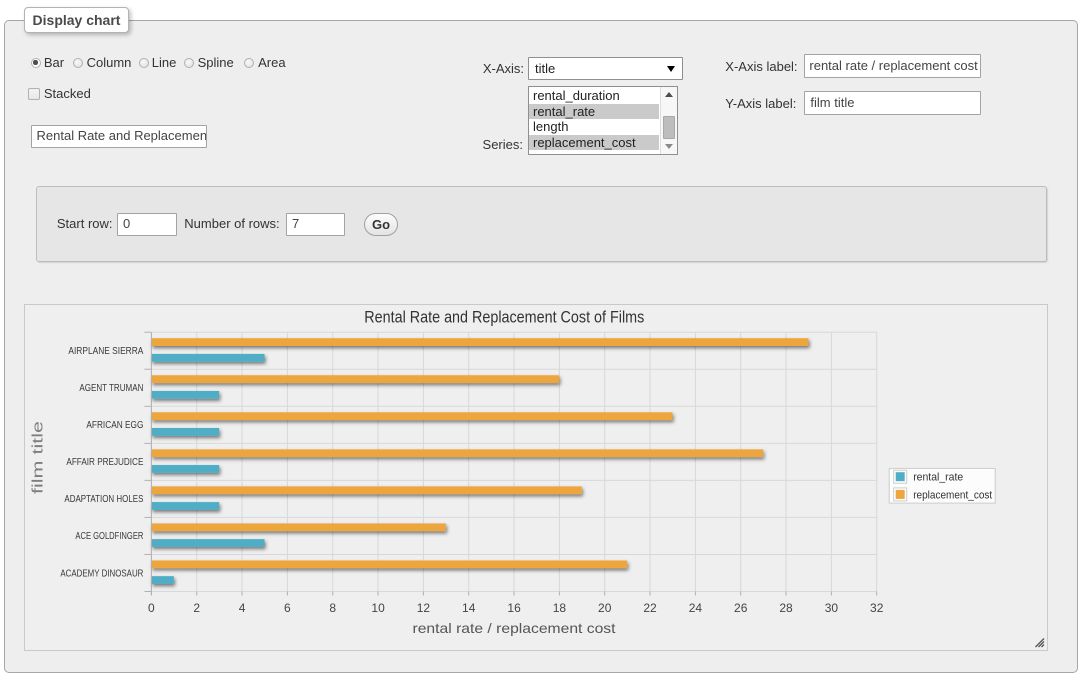 The height and width of the screenshot is (681, 1081). Describe the element at coordinates (938, 478) in the screenshot. I see `svg-text: rental_rate` at that location.